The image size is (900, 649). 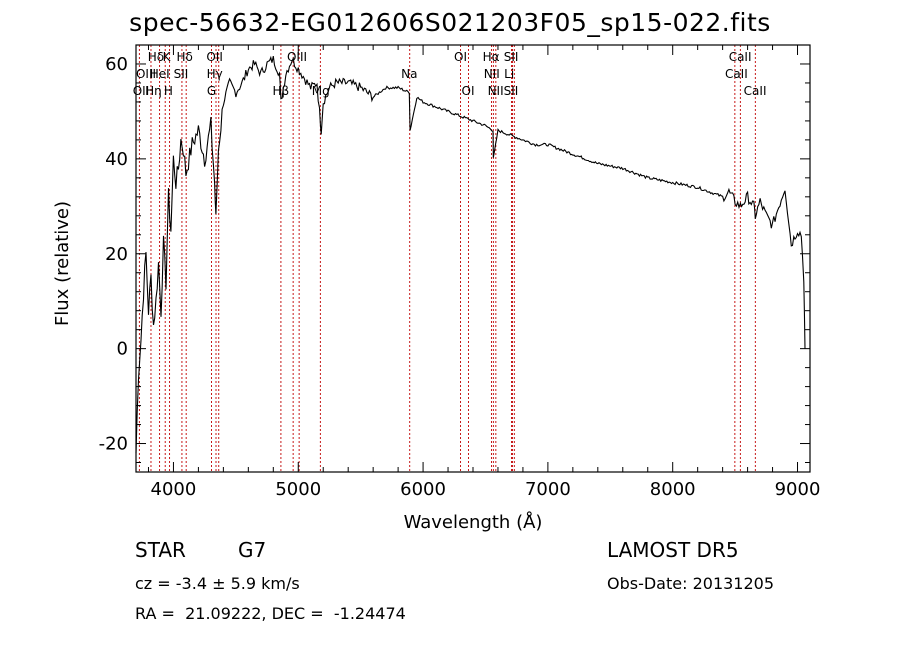 I want to click on survey-name: LAMOST DR5, so click(x=673, y=550).